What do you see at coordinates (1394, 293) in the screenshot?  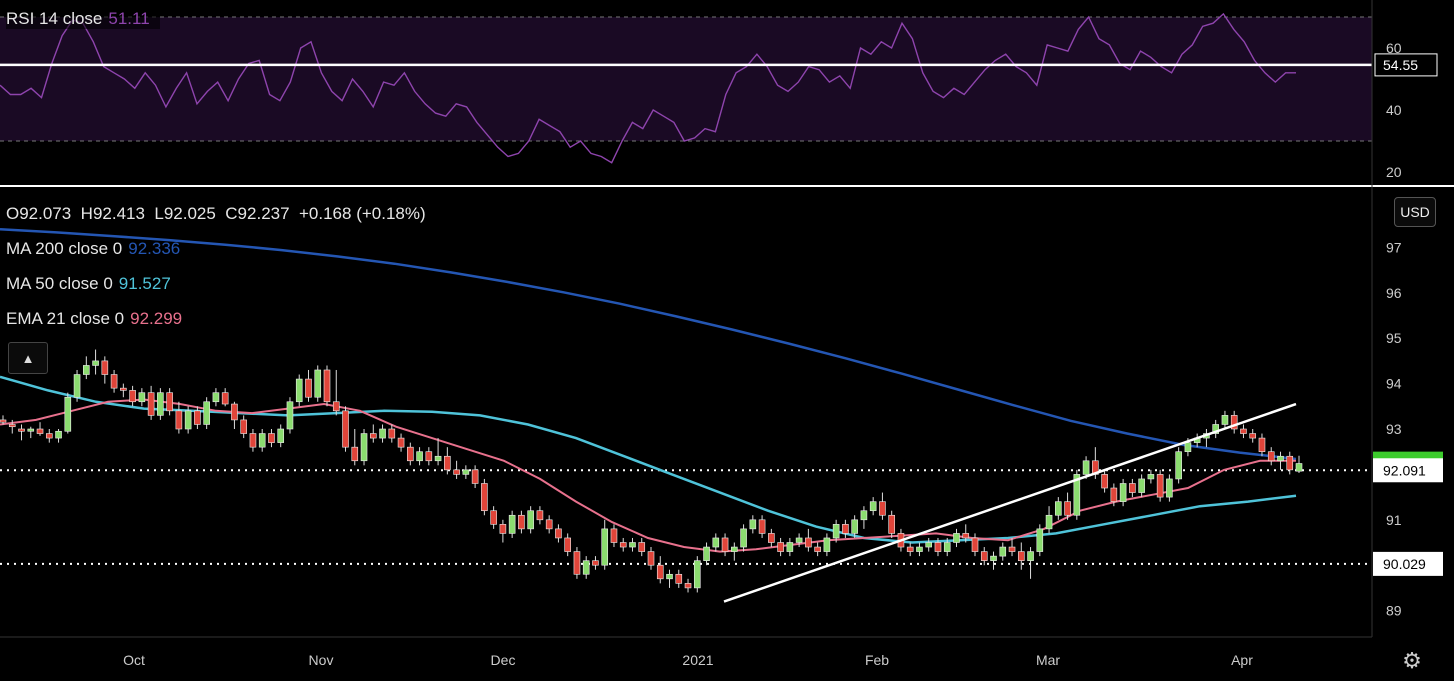 I see `price-tick-label: 96` at bounding box center [1394, 293].